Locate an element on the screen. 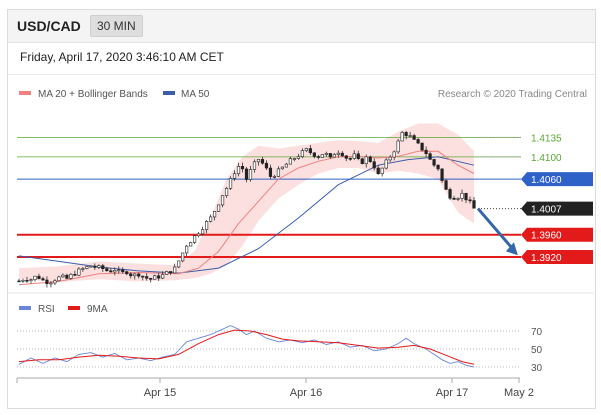 The image size is (601, 415). divider is located at coordinates (301, 74).